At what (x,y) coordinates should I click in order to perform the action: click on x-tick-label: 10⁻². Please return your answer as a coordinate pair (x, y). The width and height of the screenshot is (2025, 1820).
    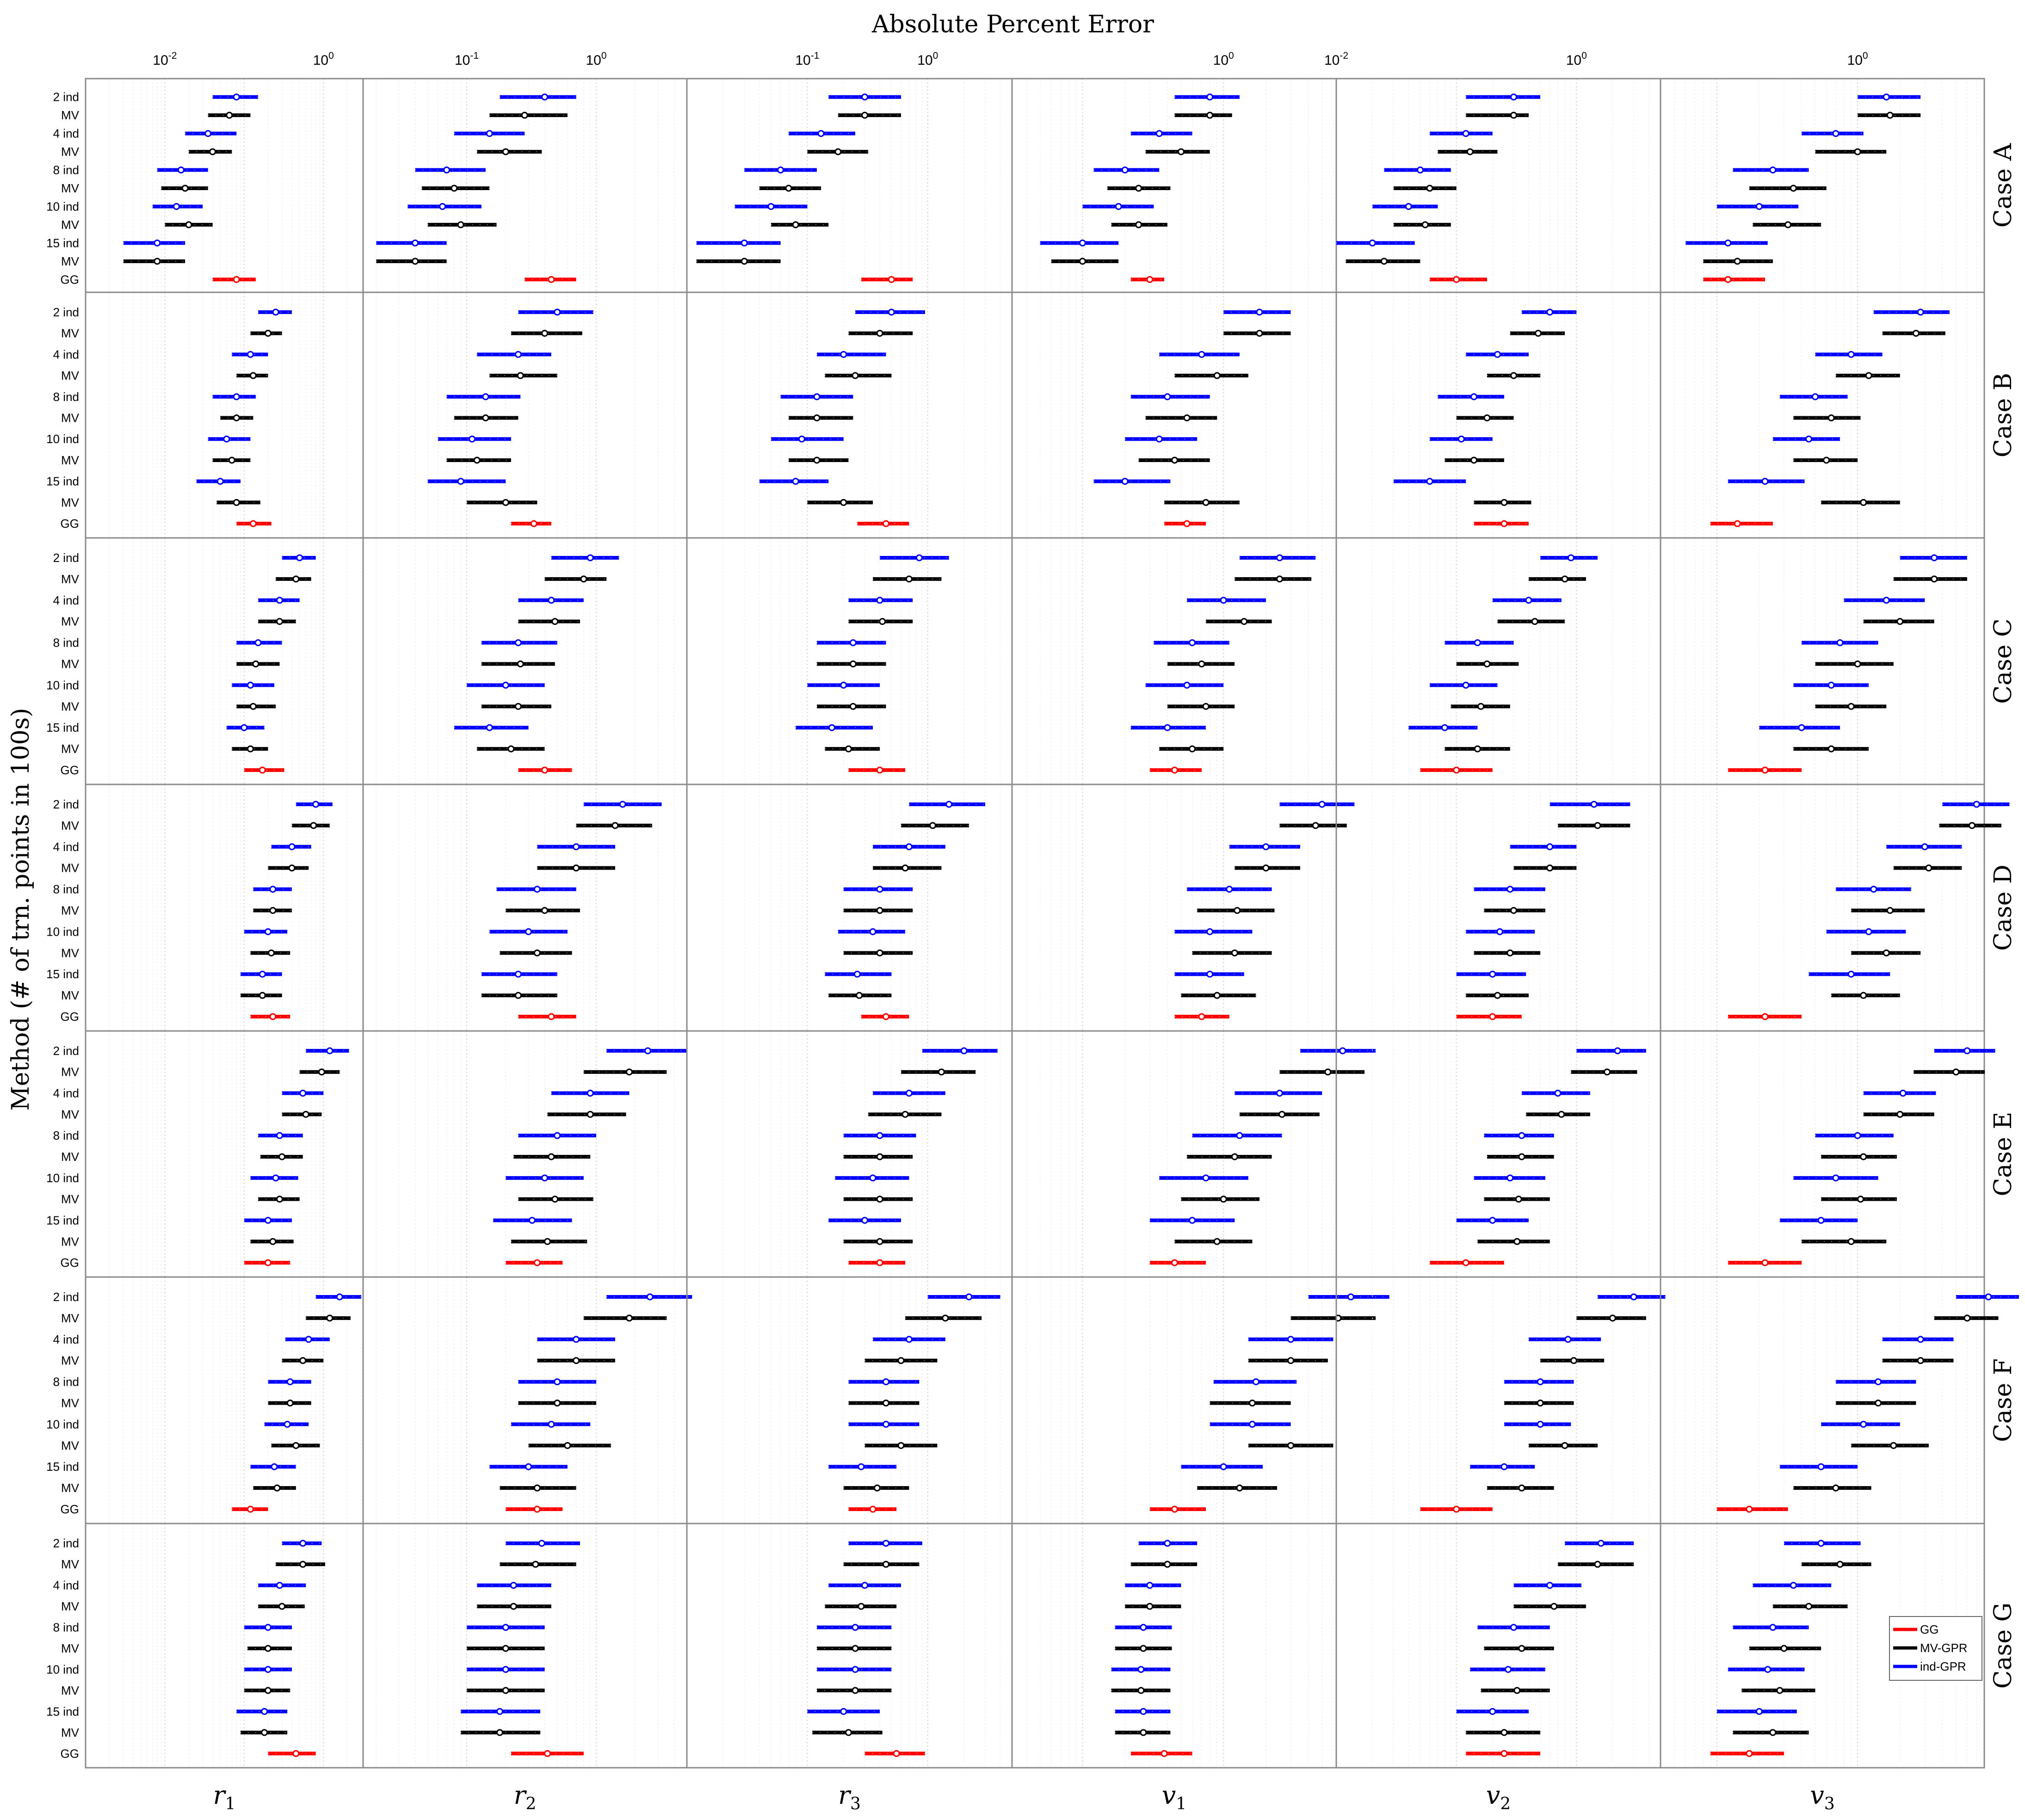
    Looking at the image, I should click on (1336, 59).